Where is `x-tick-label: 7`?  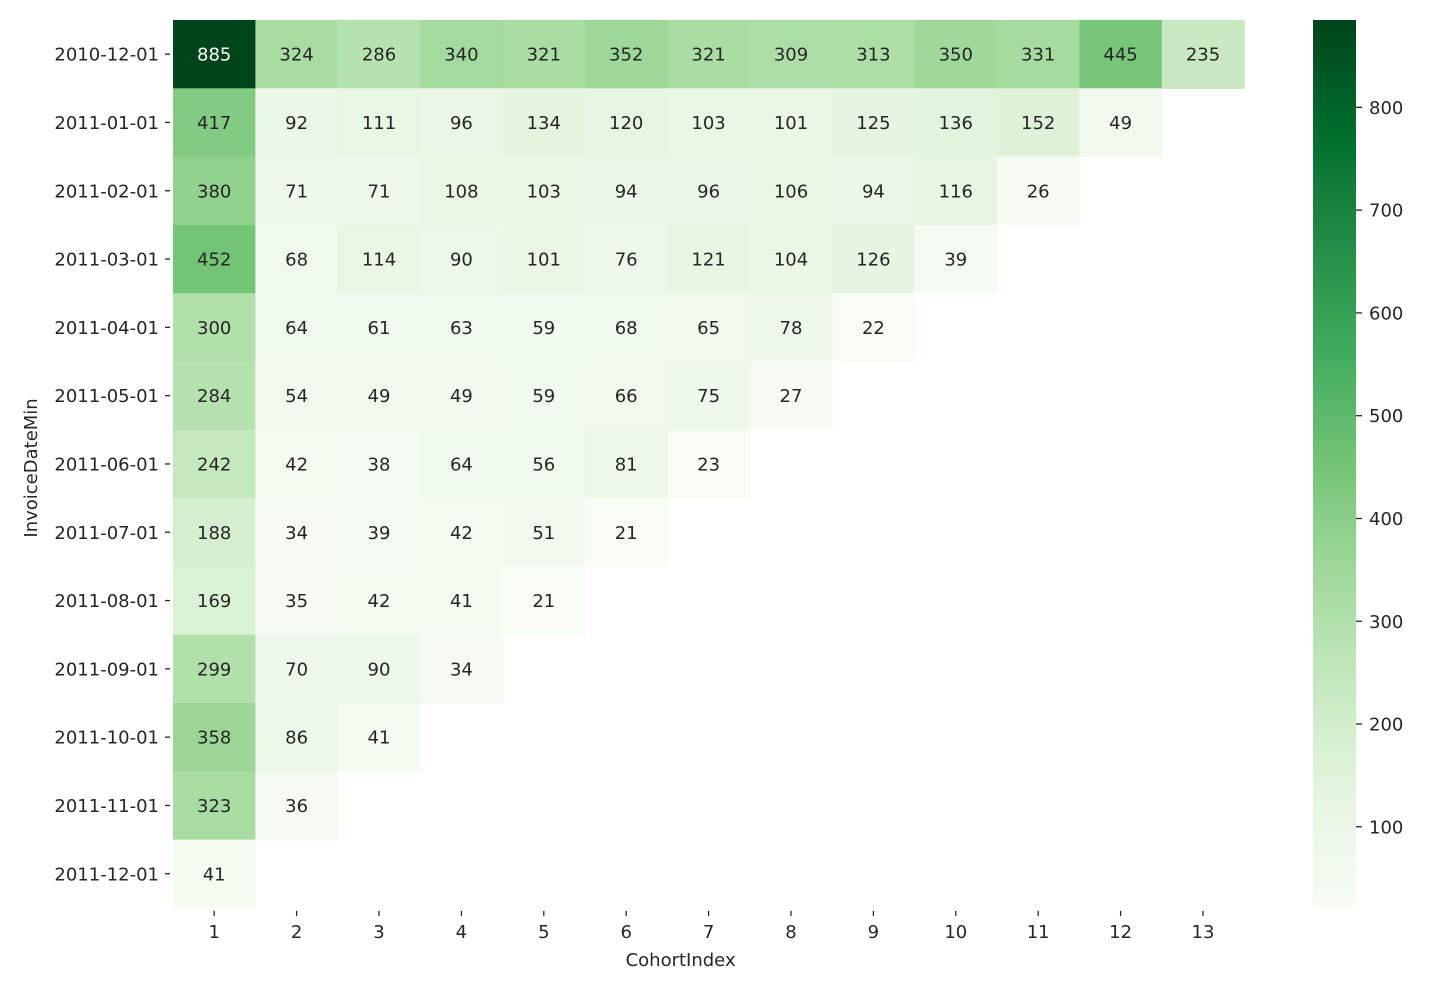
x-tick-label: 7 is located at coordinates (708, 932).